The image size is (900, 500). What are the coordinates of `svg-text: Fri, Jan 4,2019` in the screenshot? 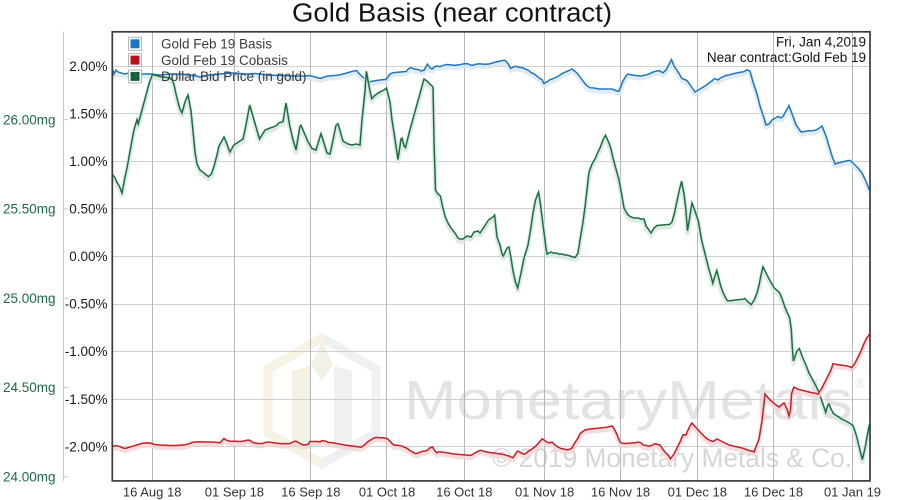 It's located at (821, 42).